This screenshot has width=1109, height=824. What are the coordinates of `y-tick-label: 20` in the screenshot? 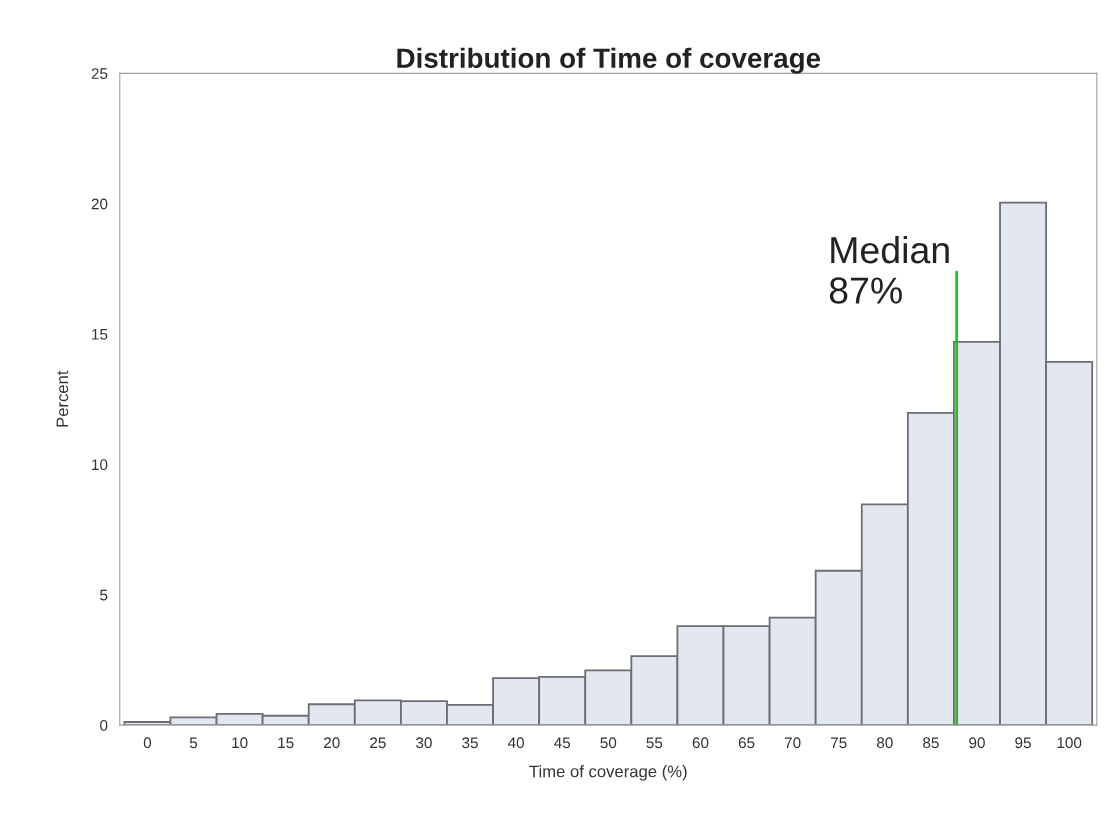 It's located at (99, 204).